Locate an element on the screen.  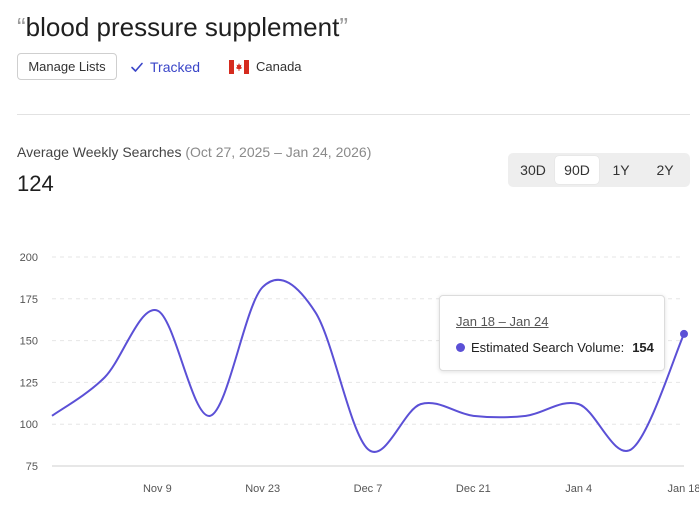
manage-lists-button: Manage Lists is located at coordinates (67, 66).